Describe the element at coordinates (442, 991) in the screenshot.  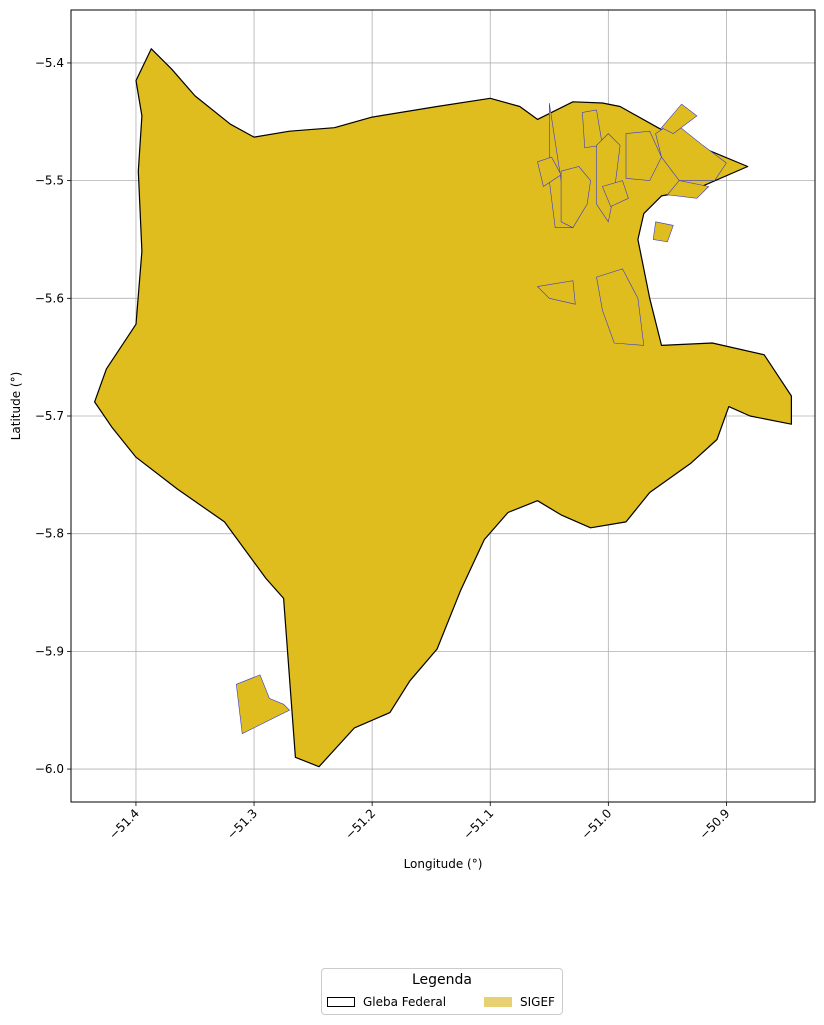
I see `legend: Legenda Gleba Federal SIGEF` at that location.